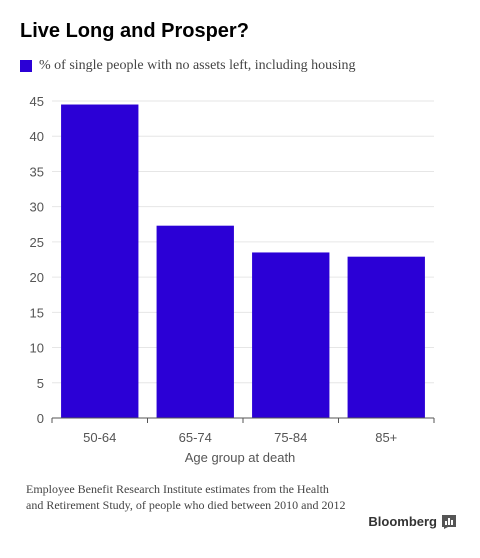 The width and height of the screenshot is (480, 558). Describe the element at coordinates (37, 207) in the screenshot. I see `y-tick-label: 30` at that location.